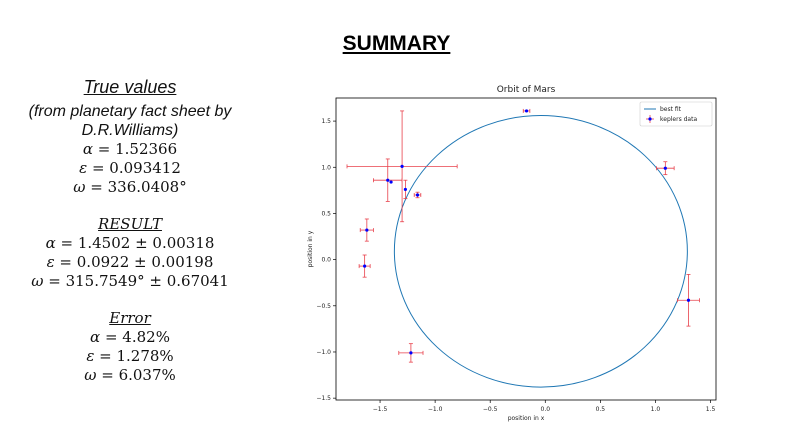  Describe the element at coordinates (145, 356) in the screenshot. I see `error-epsilon-value: 1.278%` at that location.